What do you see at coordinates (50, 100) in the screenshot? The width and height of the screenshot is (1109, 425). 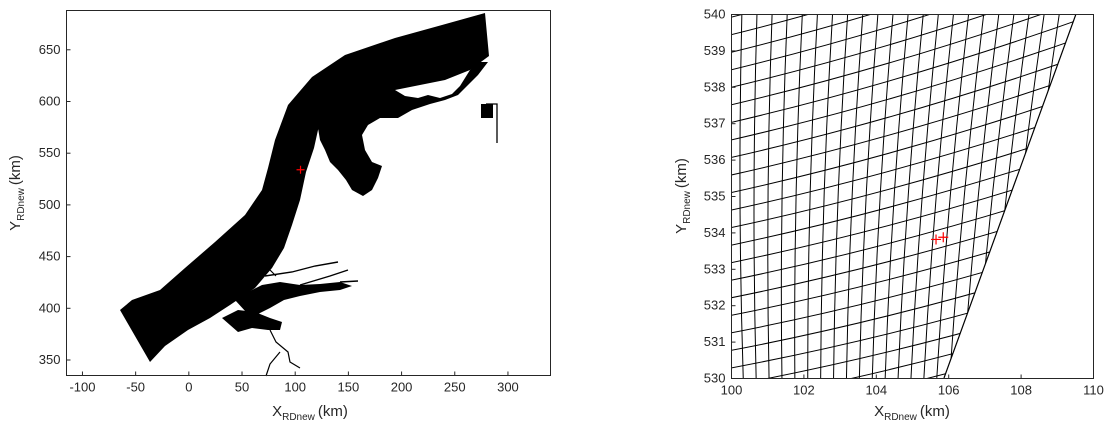 I see `left-y-tick-label: 600` at bounding box center [50, 100].